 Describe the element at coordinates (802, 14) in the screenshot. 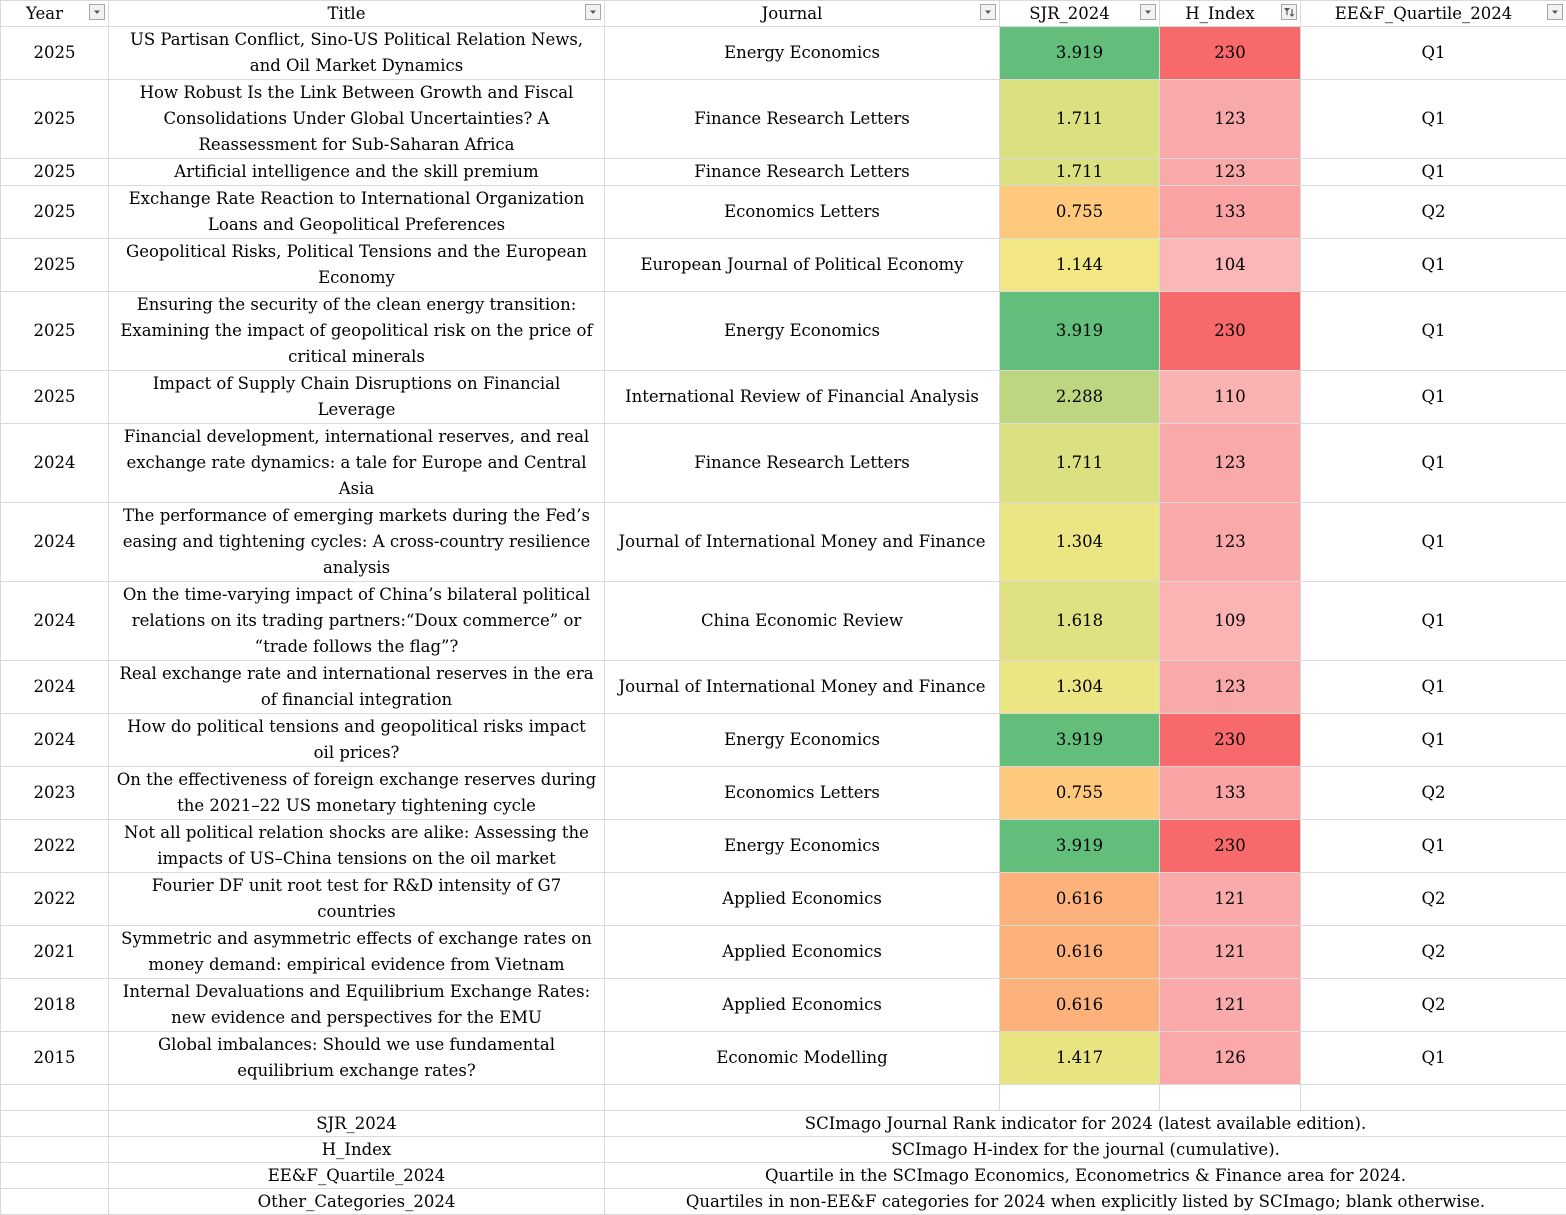

I see `column-header: Journal` at that location.